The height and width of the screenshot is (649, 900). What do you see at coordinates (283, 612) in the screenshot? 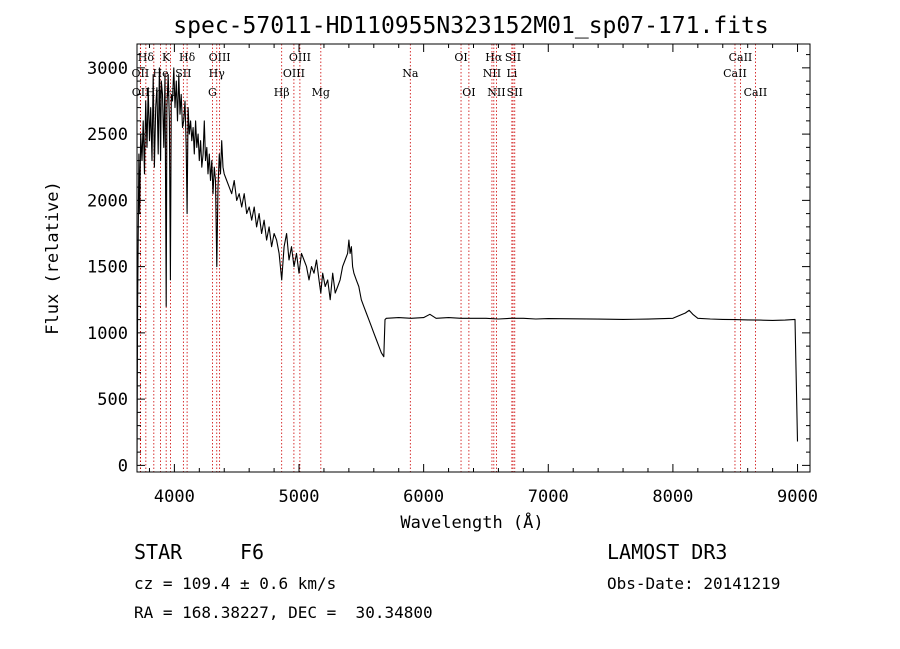
I see `coords-label: RA = 168.38227, DEC = 30.34800` at bounding box center [283, 612].